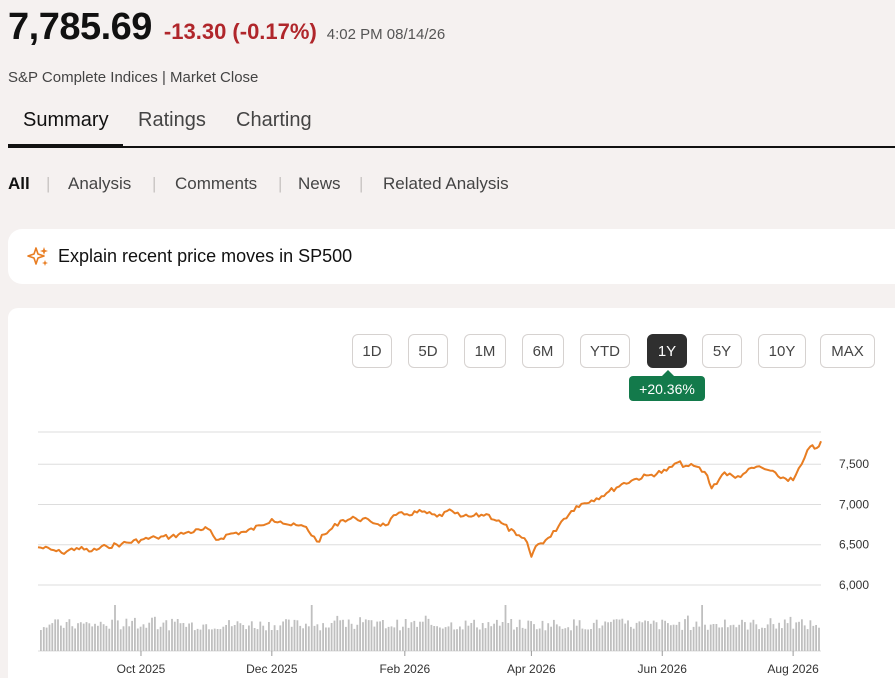  What do you see at coordinates (451, 256) in the screenshot?
I see `explain-price-moves-button: Explain recent price moves in SP500` at bounding box center [451, 256].